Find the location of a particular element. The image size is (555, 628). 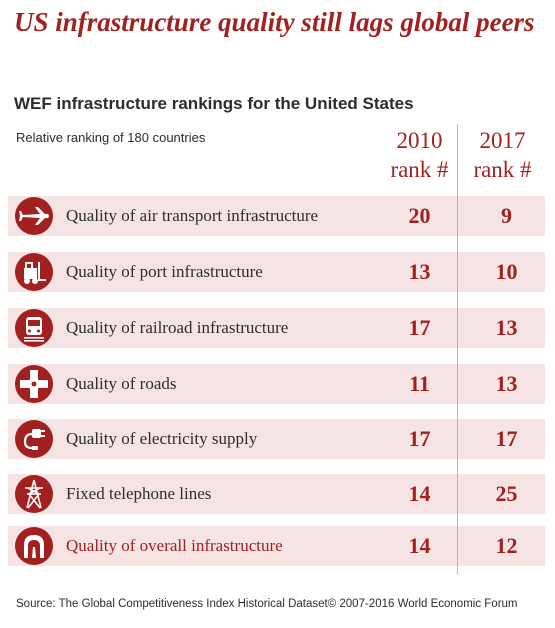

road-intersection-icon is located at coordinates (34, 384).